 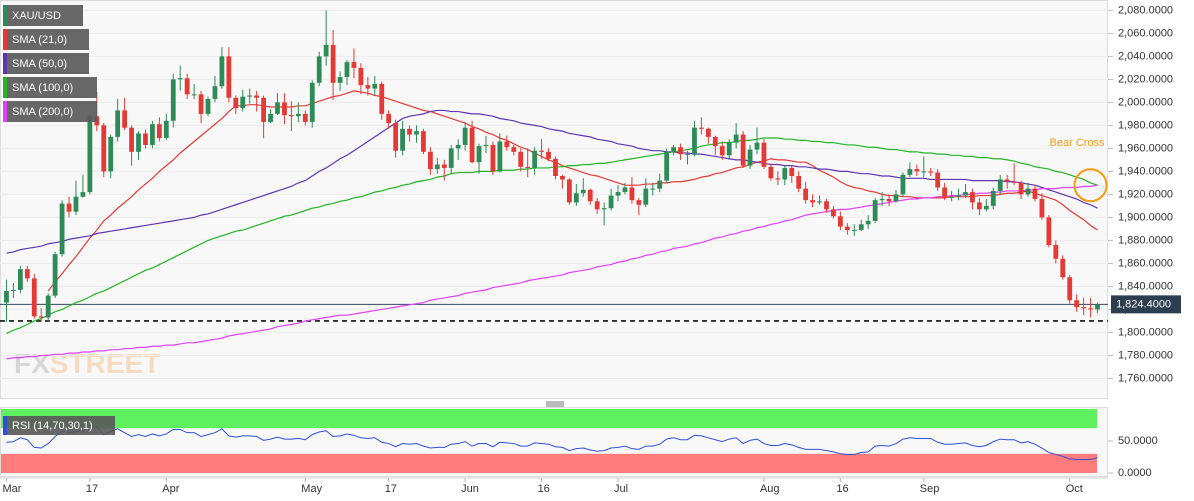 I want to click on y-tick-label: 2,080.0000, so click(x=1145, y=10).